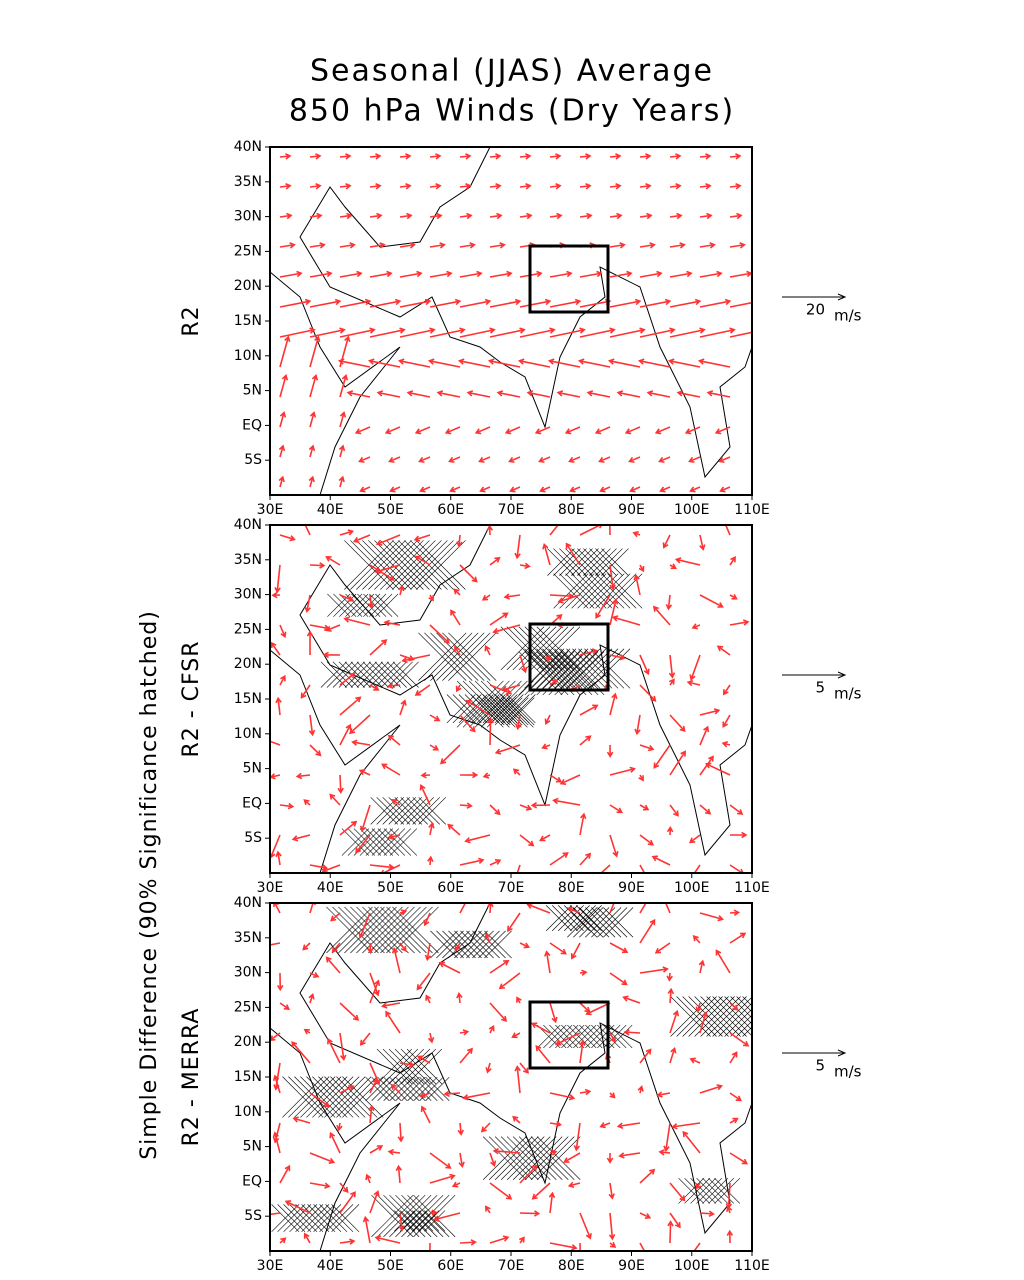 Image resolution: width=1024 pixels, height=1280 pixels. Describe the element at coordinates (820, 1066) in the screenshot. I see `reference-speed: 5` at that location.